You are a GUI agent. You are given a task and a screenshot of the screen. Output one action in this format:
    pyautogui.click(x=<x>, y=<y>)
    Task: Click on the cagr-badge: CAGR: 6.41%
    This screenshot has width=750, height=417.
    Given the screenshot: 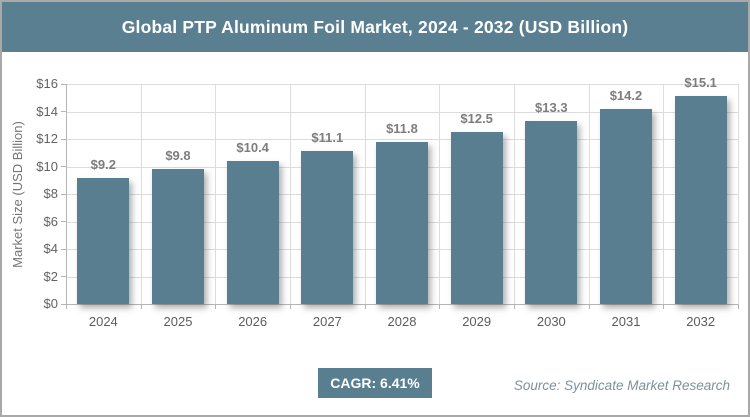 What is the action you would take?
    pyautogui.click(x=375, y=383)
    